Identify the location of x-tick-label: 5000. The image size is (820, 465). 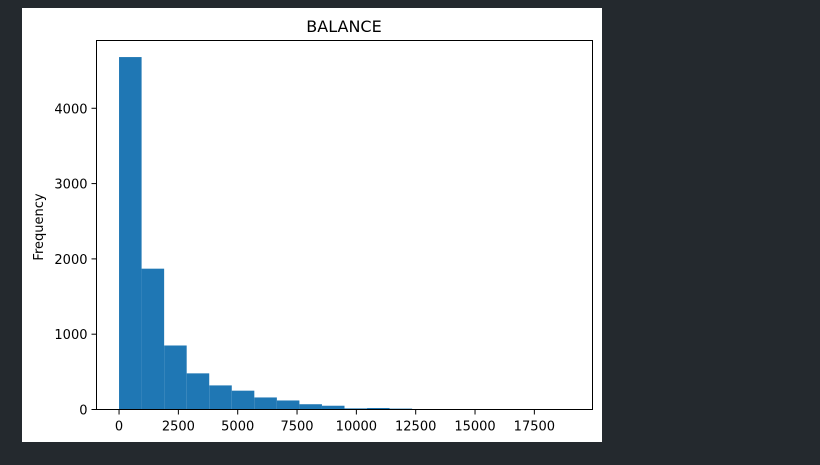
(237, 427).